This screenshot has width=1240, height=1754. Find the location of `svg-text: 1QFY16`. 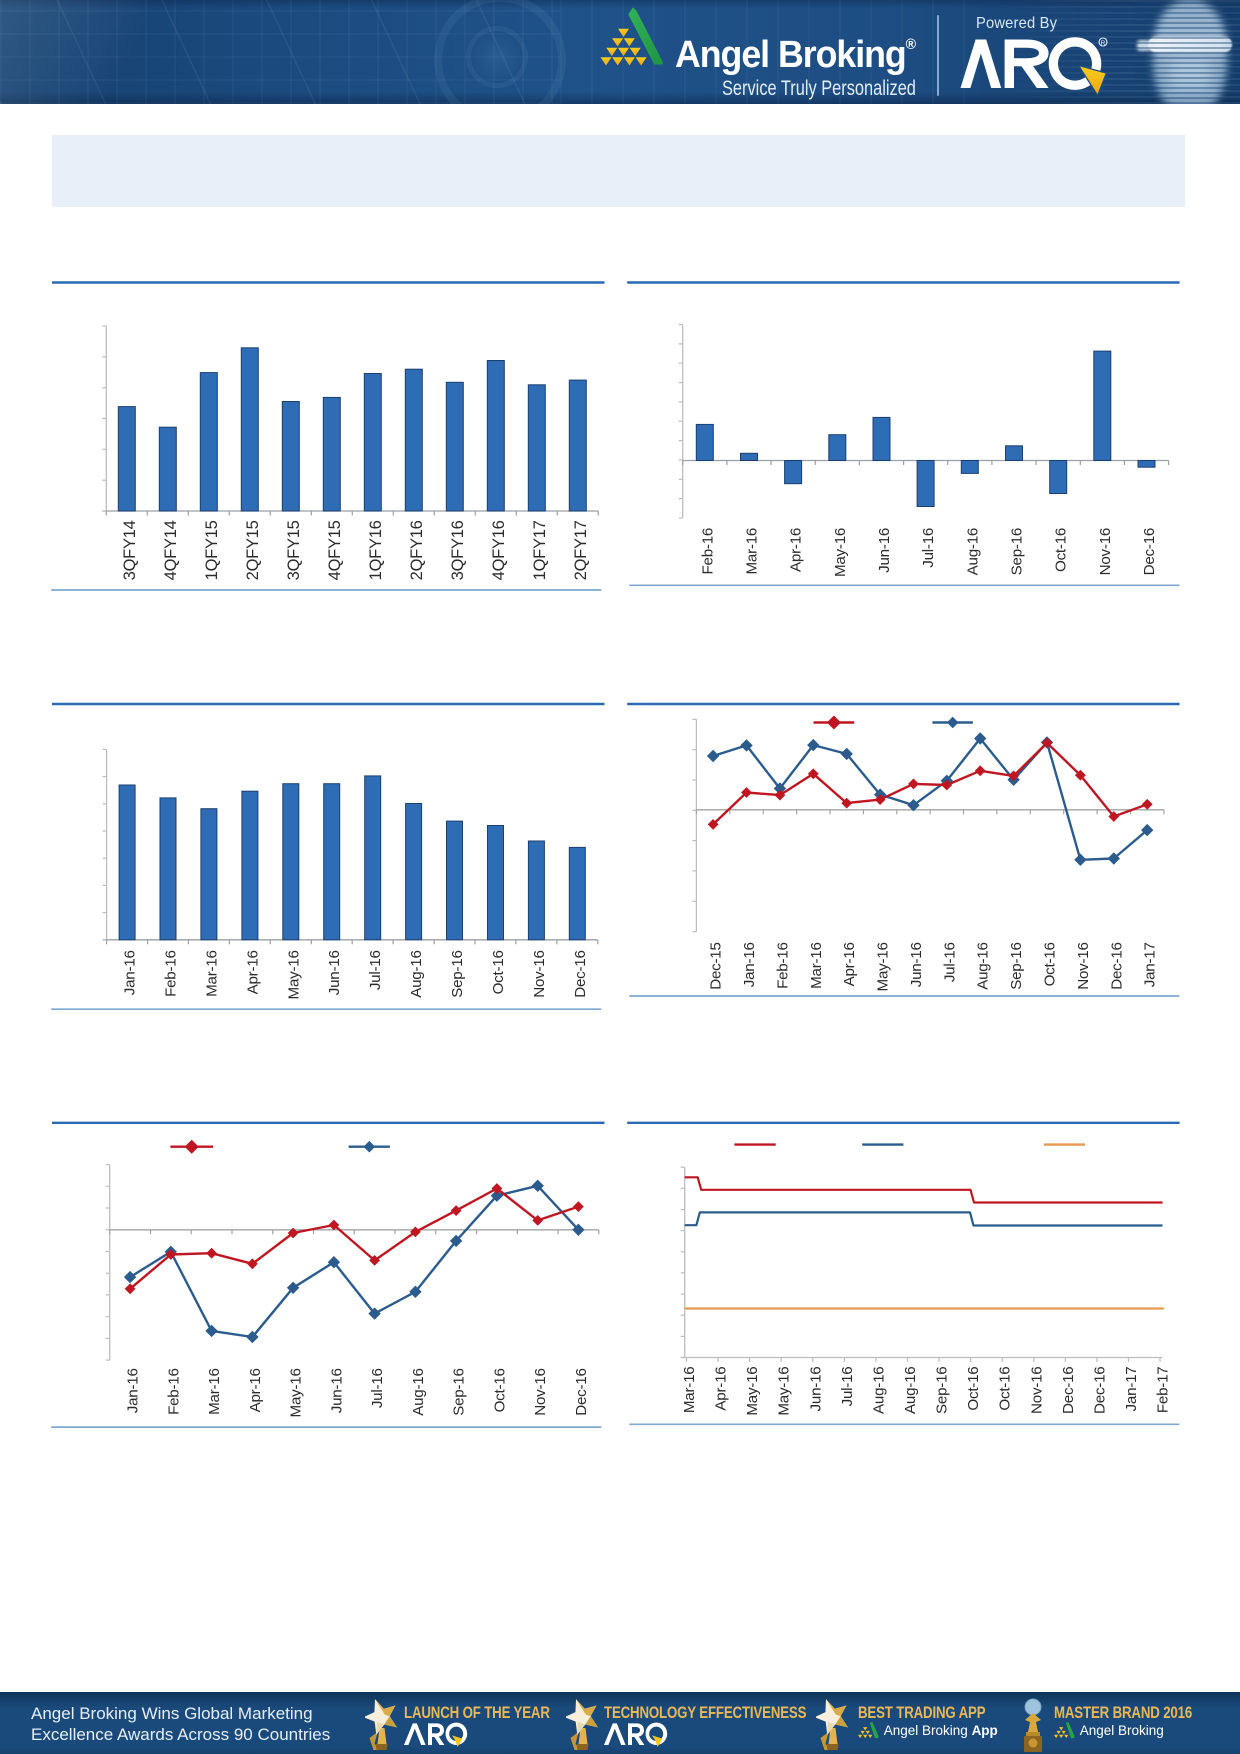

svg-text: 1QFY16 is located at coordinates (376, 550).